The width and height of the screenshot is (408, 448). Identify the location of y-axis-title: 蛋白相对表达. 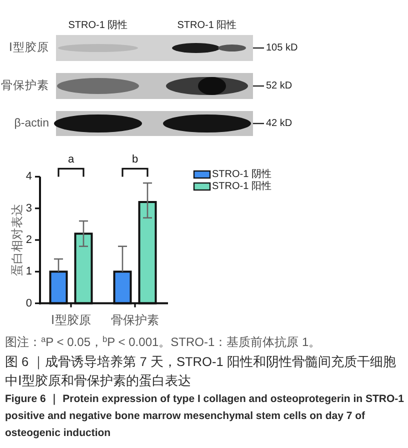
(17, 240).